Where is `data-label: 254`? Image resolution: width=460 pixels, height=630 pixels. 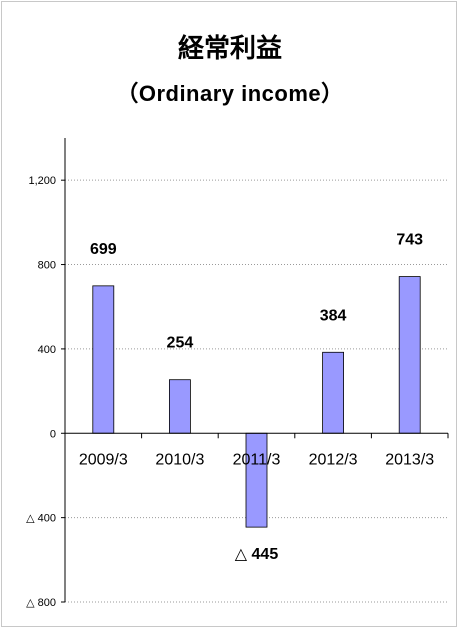 data-label: 254 is located at coordinates (180, 343).